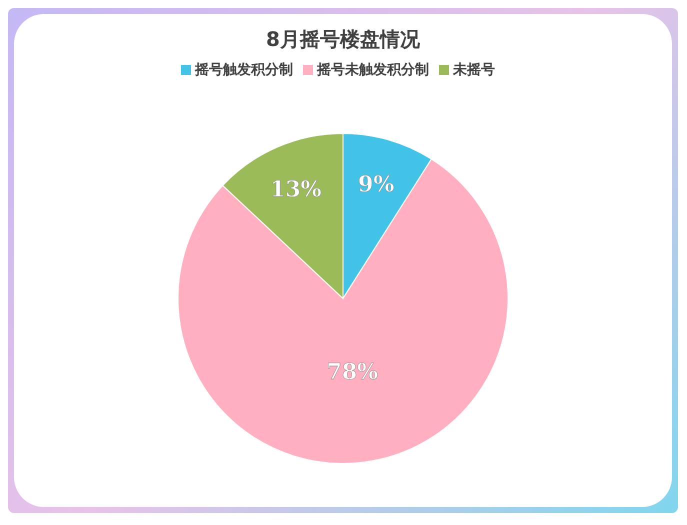 Image resolution: width=687 pixels, height=525 pixels. What do you see at coordinates (376, 184) in the screenshot?
I see `data-label: 9%` at bounding box center [376, 184].